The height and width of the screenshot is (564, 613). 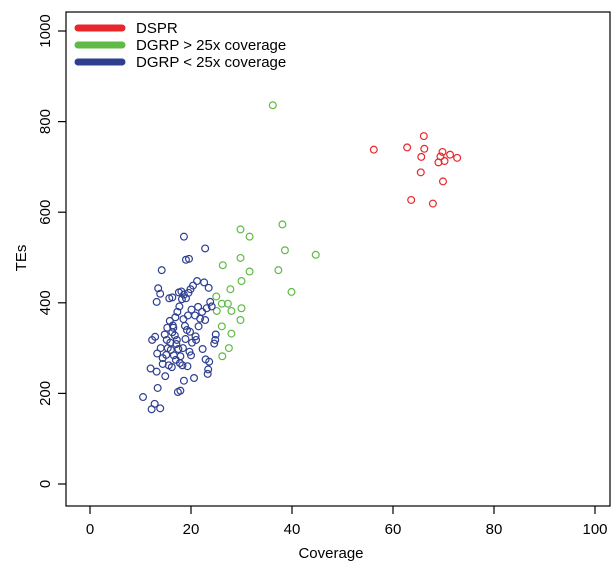 I want to click on y-tick-label: 0, so click(x=45, y=484).